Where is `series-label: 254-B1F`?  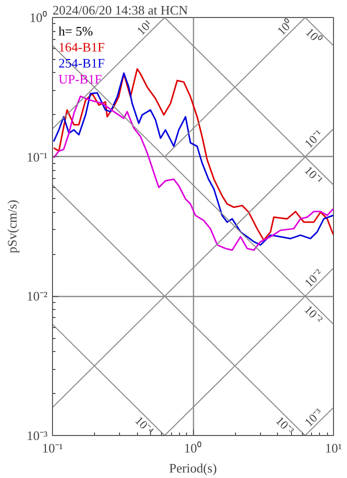 series-label: 254-B1F is located at coordinates (81, 63).